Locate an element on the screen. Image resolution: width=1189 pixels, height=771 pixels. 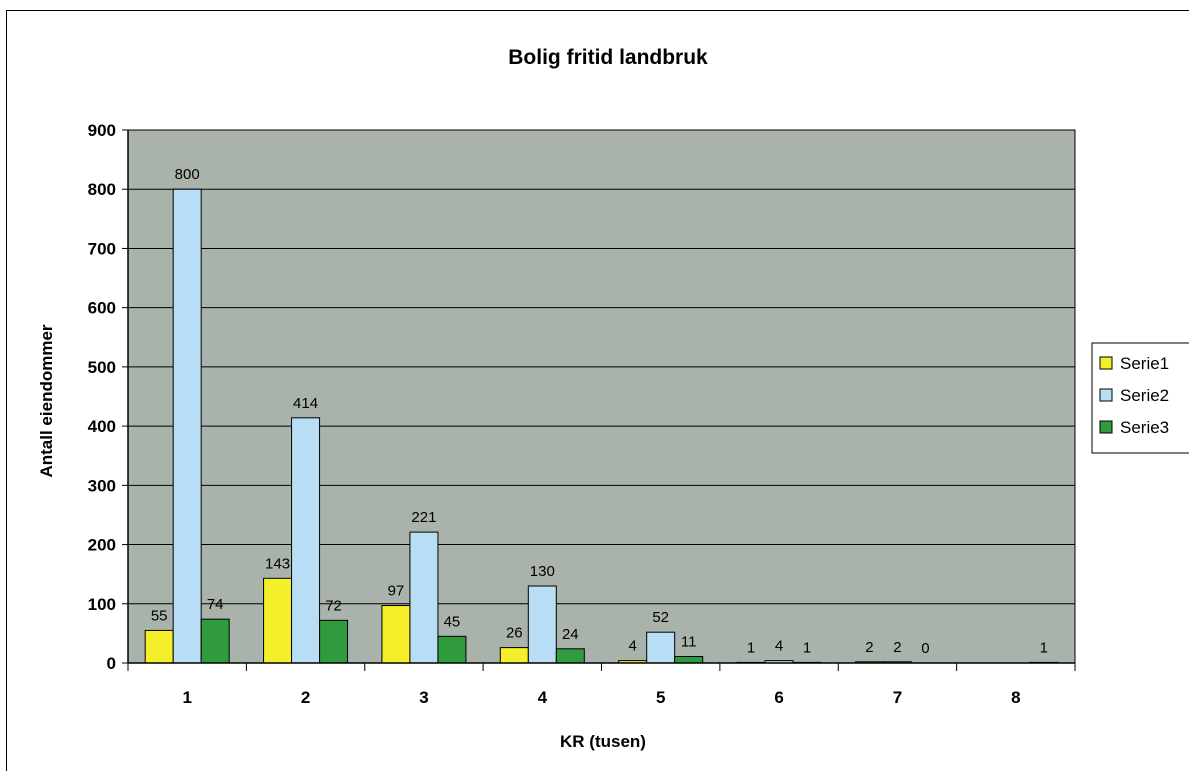
legend-label-serie2: Serie2 is located at coordinates (1144, 395).